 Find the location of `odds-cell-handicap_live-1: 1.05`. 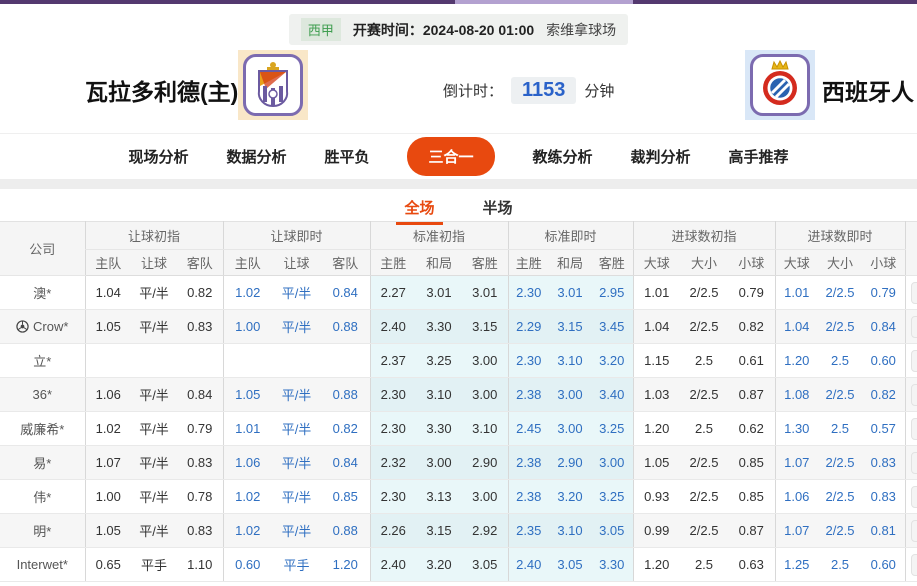

odds-cell-handicap_live-1: 1.05 is located at coordinates (247, 394).